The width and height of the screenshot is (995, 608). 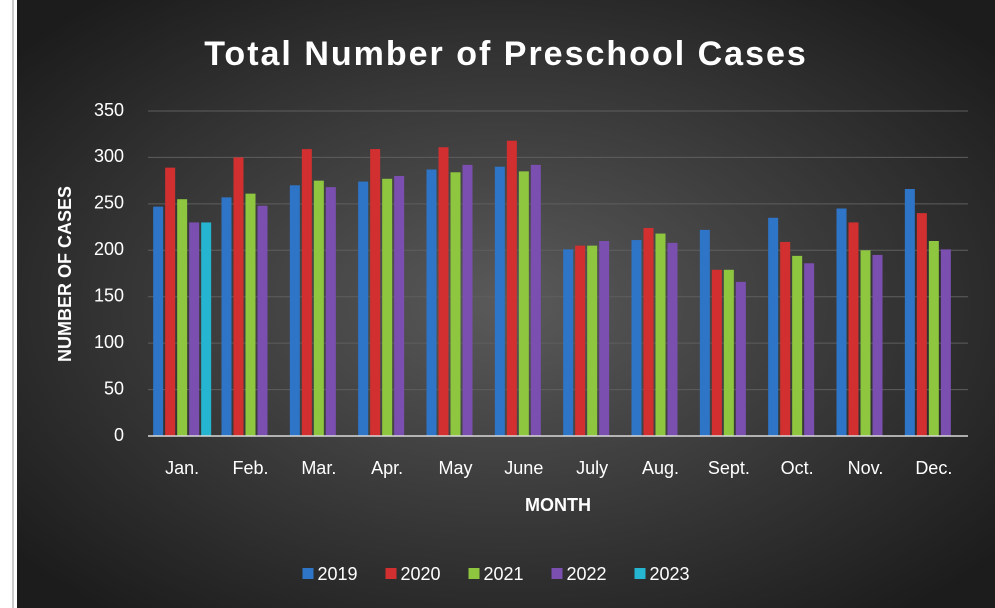 I want to click on x-tick-label: June, so click(x=523, y=468).